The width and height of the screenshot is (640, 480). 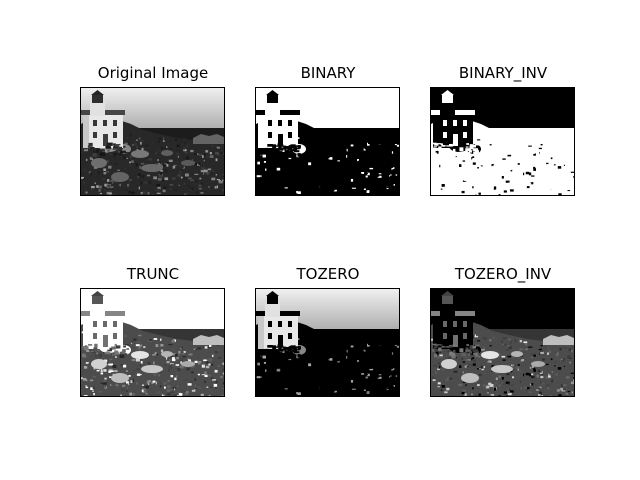 I want to click on lighthouse-image-binary, so click(x=327, y=141).